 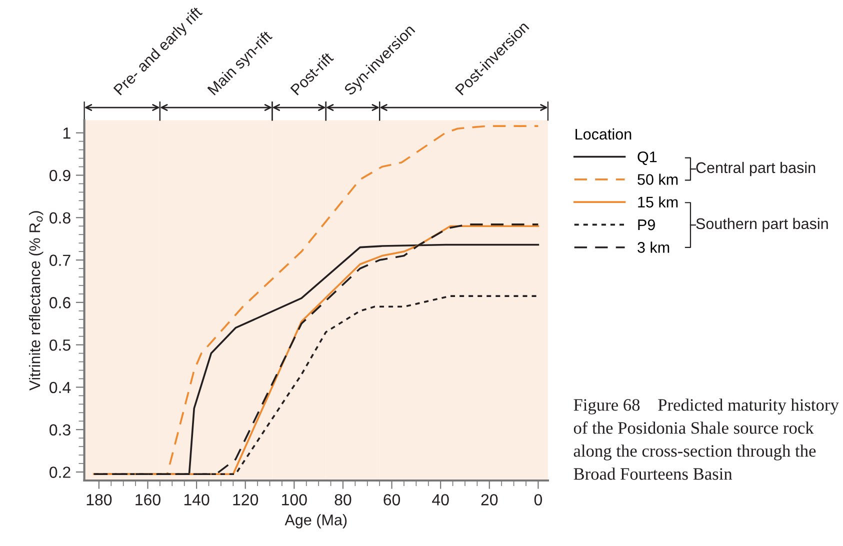 What do you see at coordinates (604, 134) in the screenshot?
I see `legend-title: Location` at bounding box center [604, 134].